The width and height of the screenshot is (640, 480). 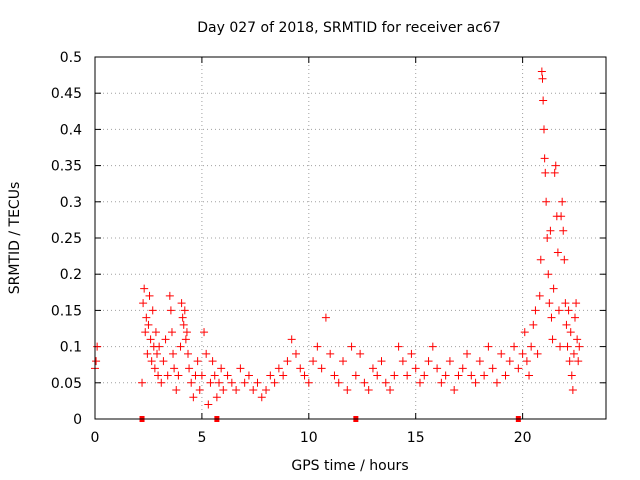 I want to click on x-tick-label: 15, so click(x=416, y=438).